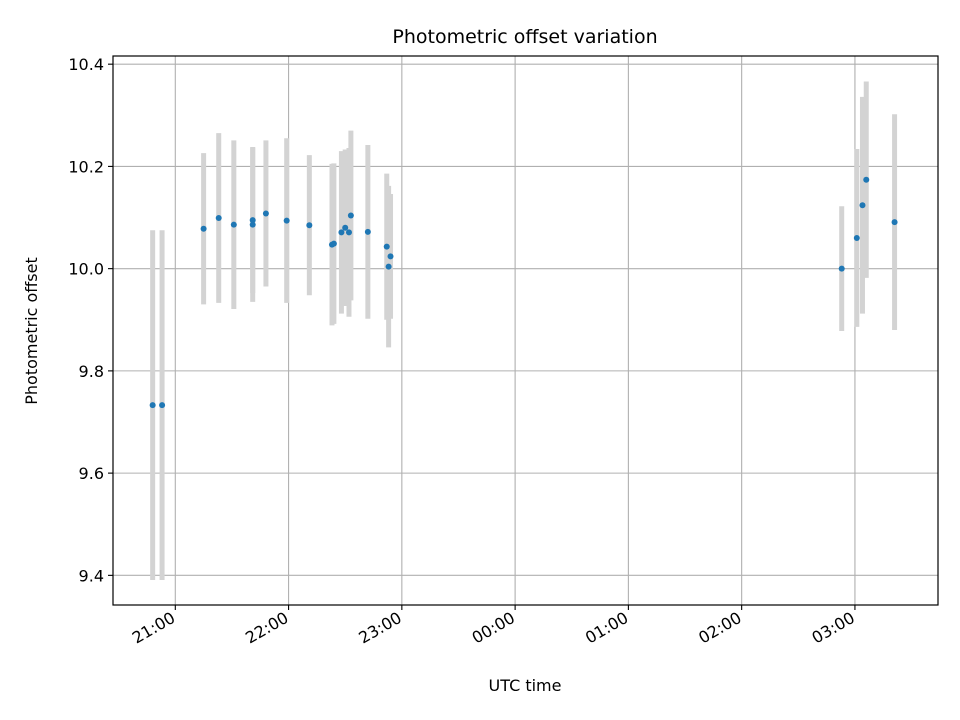  What do you see at coordinates (91, 473) in the screenshot?
I see `y-tick-label: 9.6` at bounding box center [91, 473].